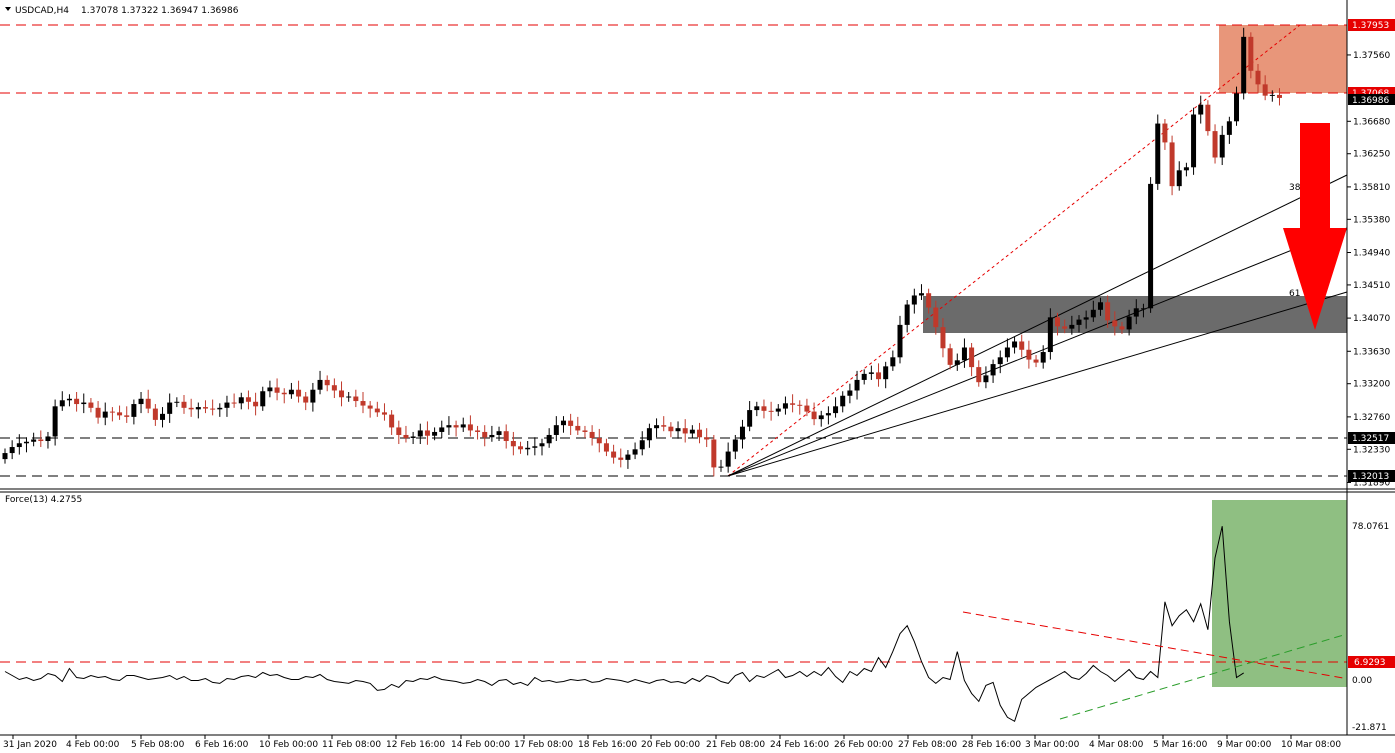 Image resolution: width=1395 pixels, height=753 pixels. What do you see at coordinates (1371, 254) in the screenshot?
I see `price-tick-label: 1.34940` at bounding box center [1371, 254].